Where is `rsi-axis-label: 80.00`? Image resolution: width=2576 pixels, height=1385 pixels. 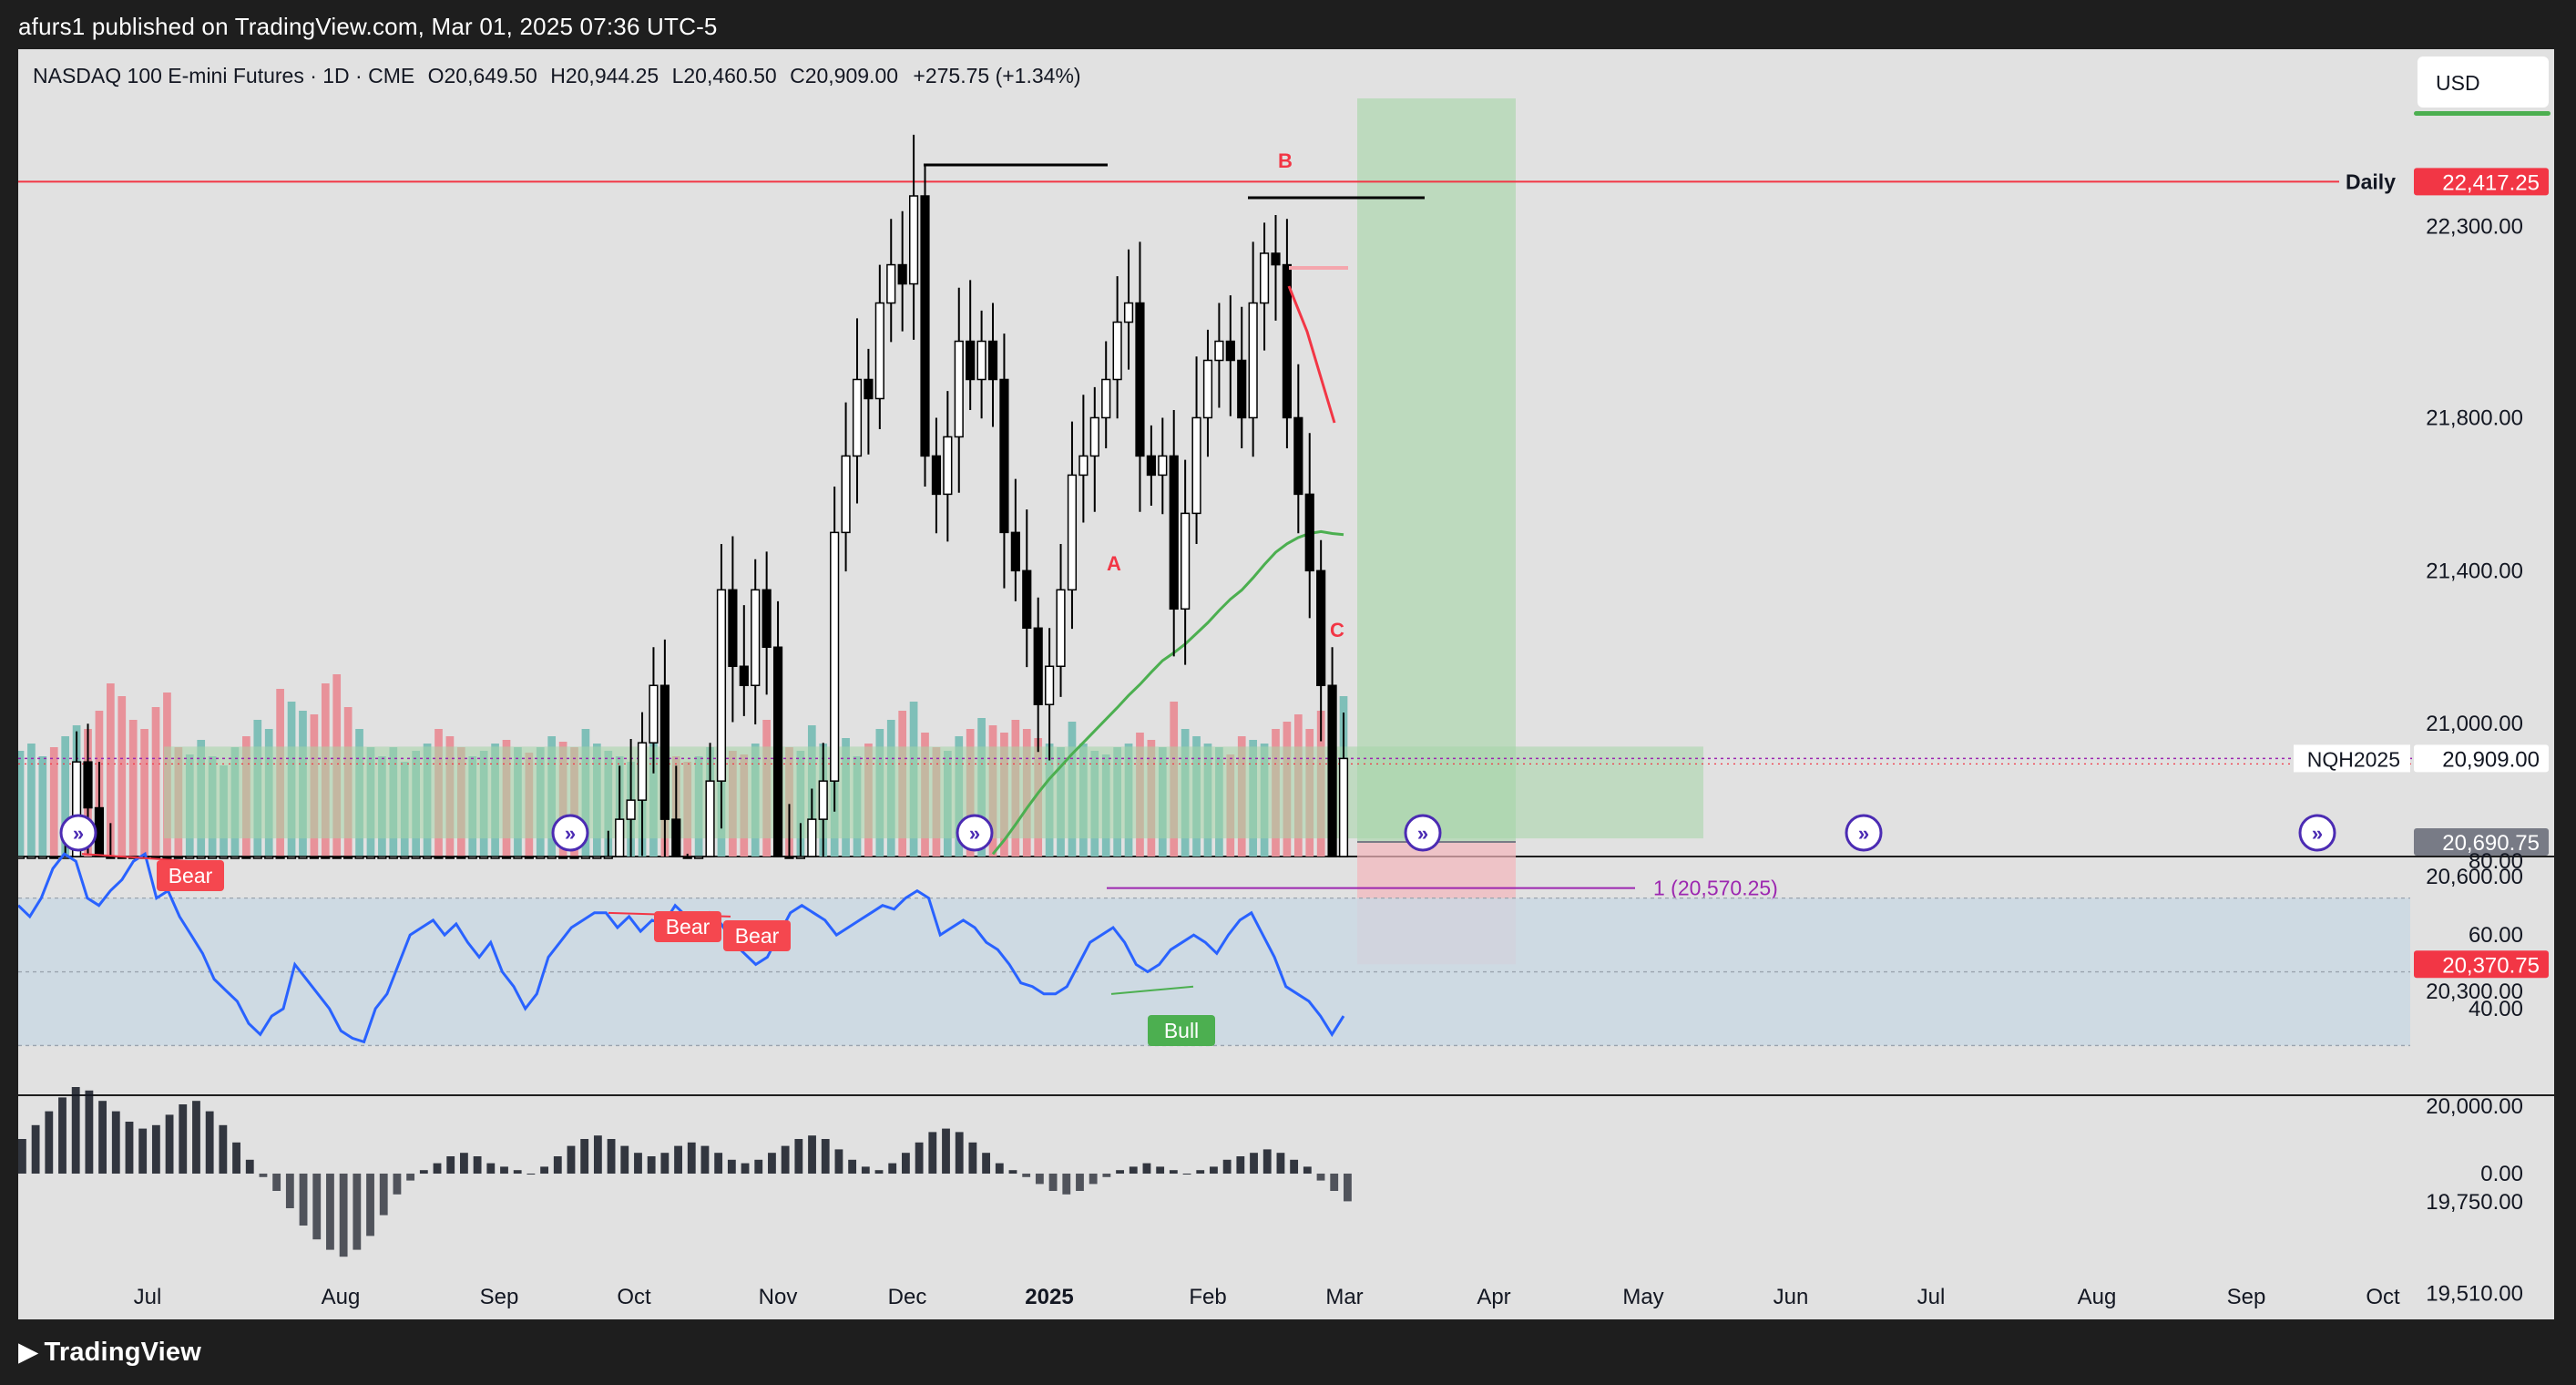 rsi-axis-label: 80.00 is located at coordinates (2496, 861).